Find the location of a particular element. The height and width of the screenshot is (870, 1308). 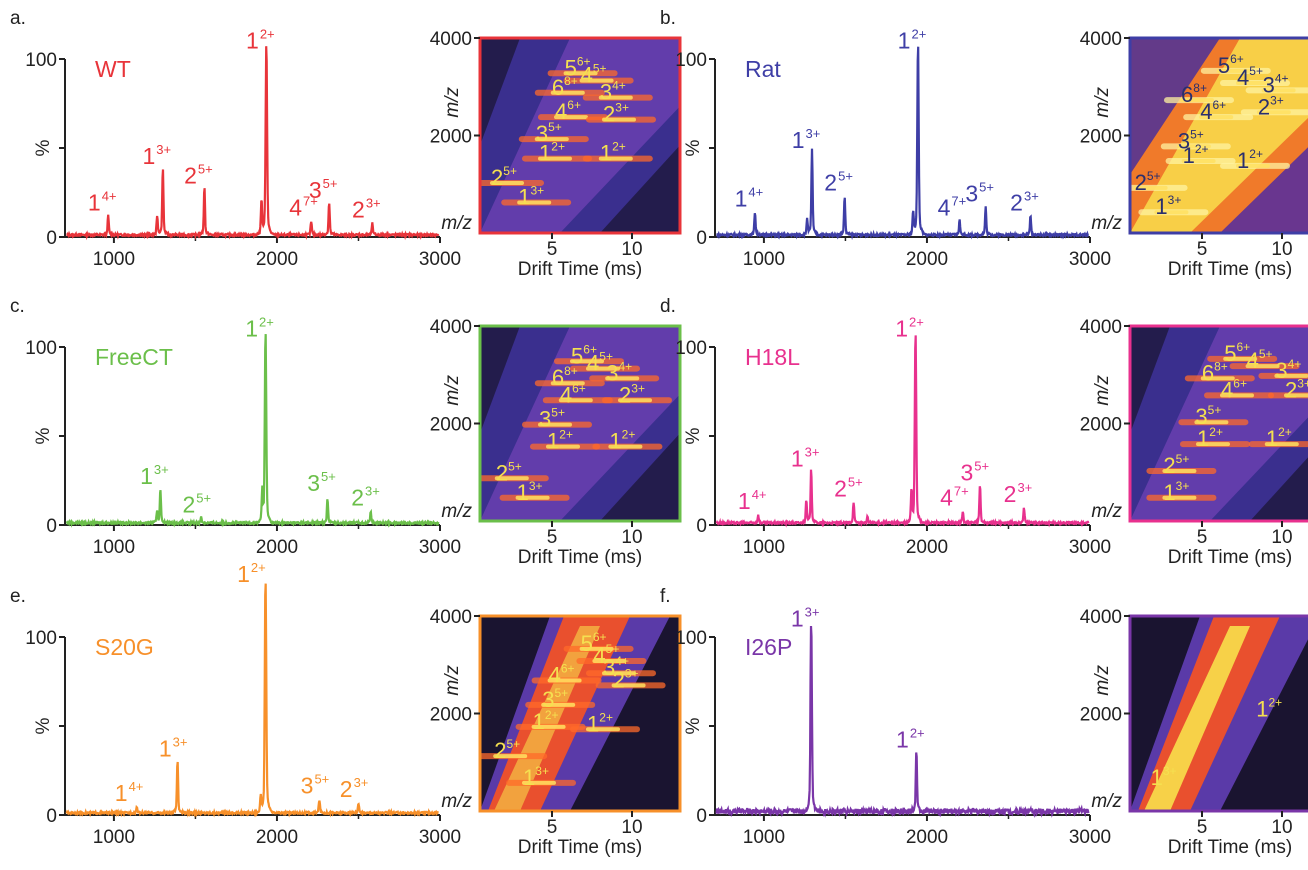

peak-label: 35+ is located at coordinates (315, 785).